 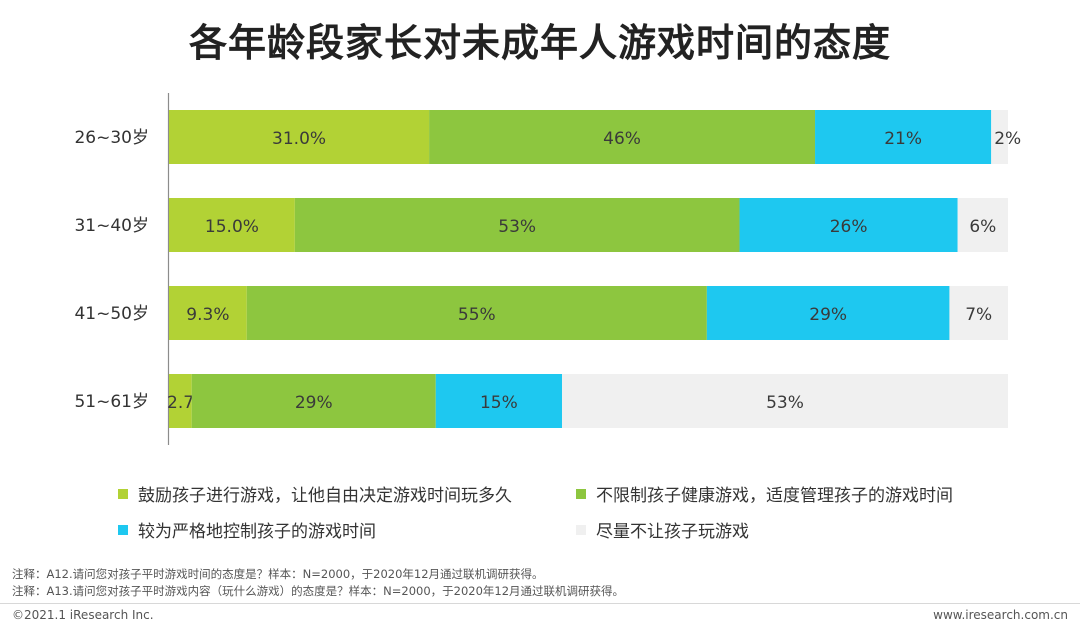 I want to click on data-label: 6%, so click(x=982, y=227).